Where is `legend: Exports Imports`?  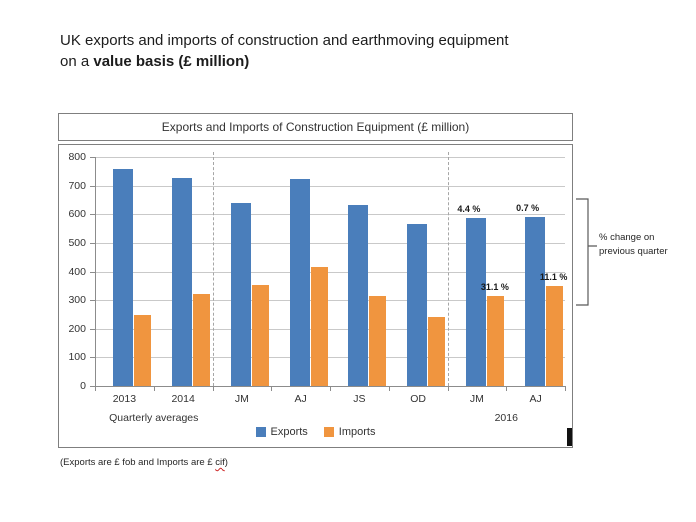
legend: Exports Imports is located at coordinates (315, 432).